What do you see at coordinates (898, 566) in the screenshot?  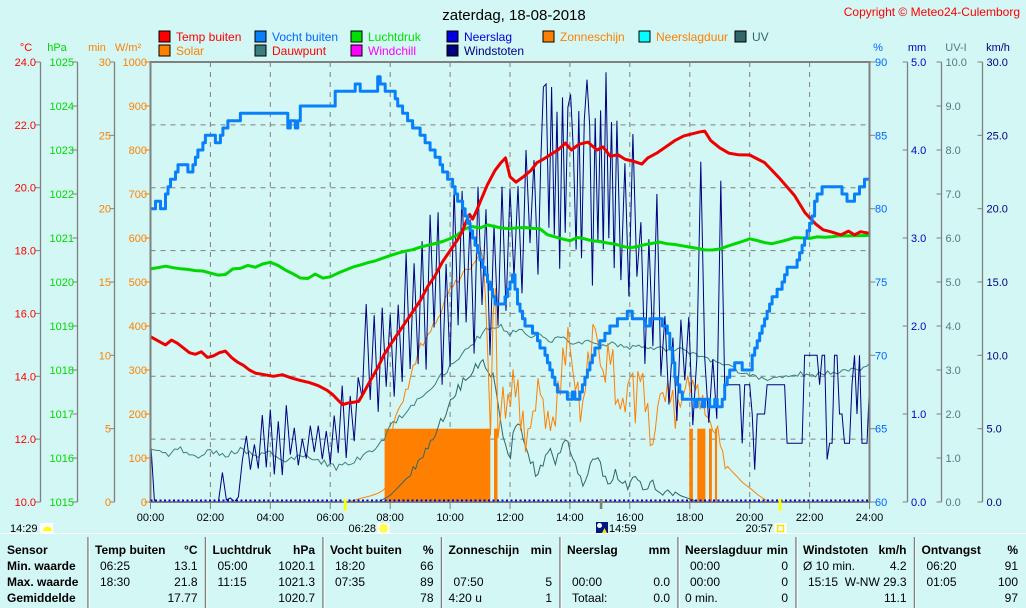 I see `svg-text: 4.2` at bounding box center [898, 566].